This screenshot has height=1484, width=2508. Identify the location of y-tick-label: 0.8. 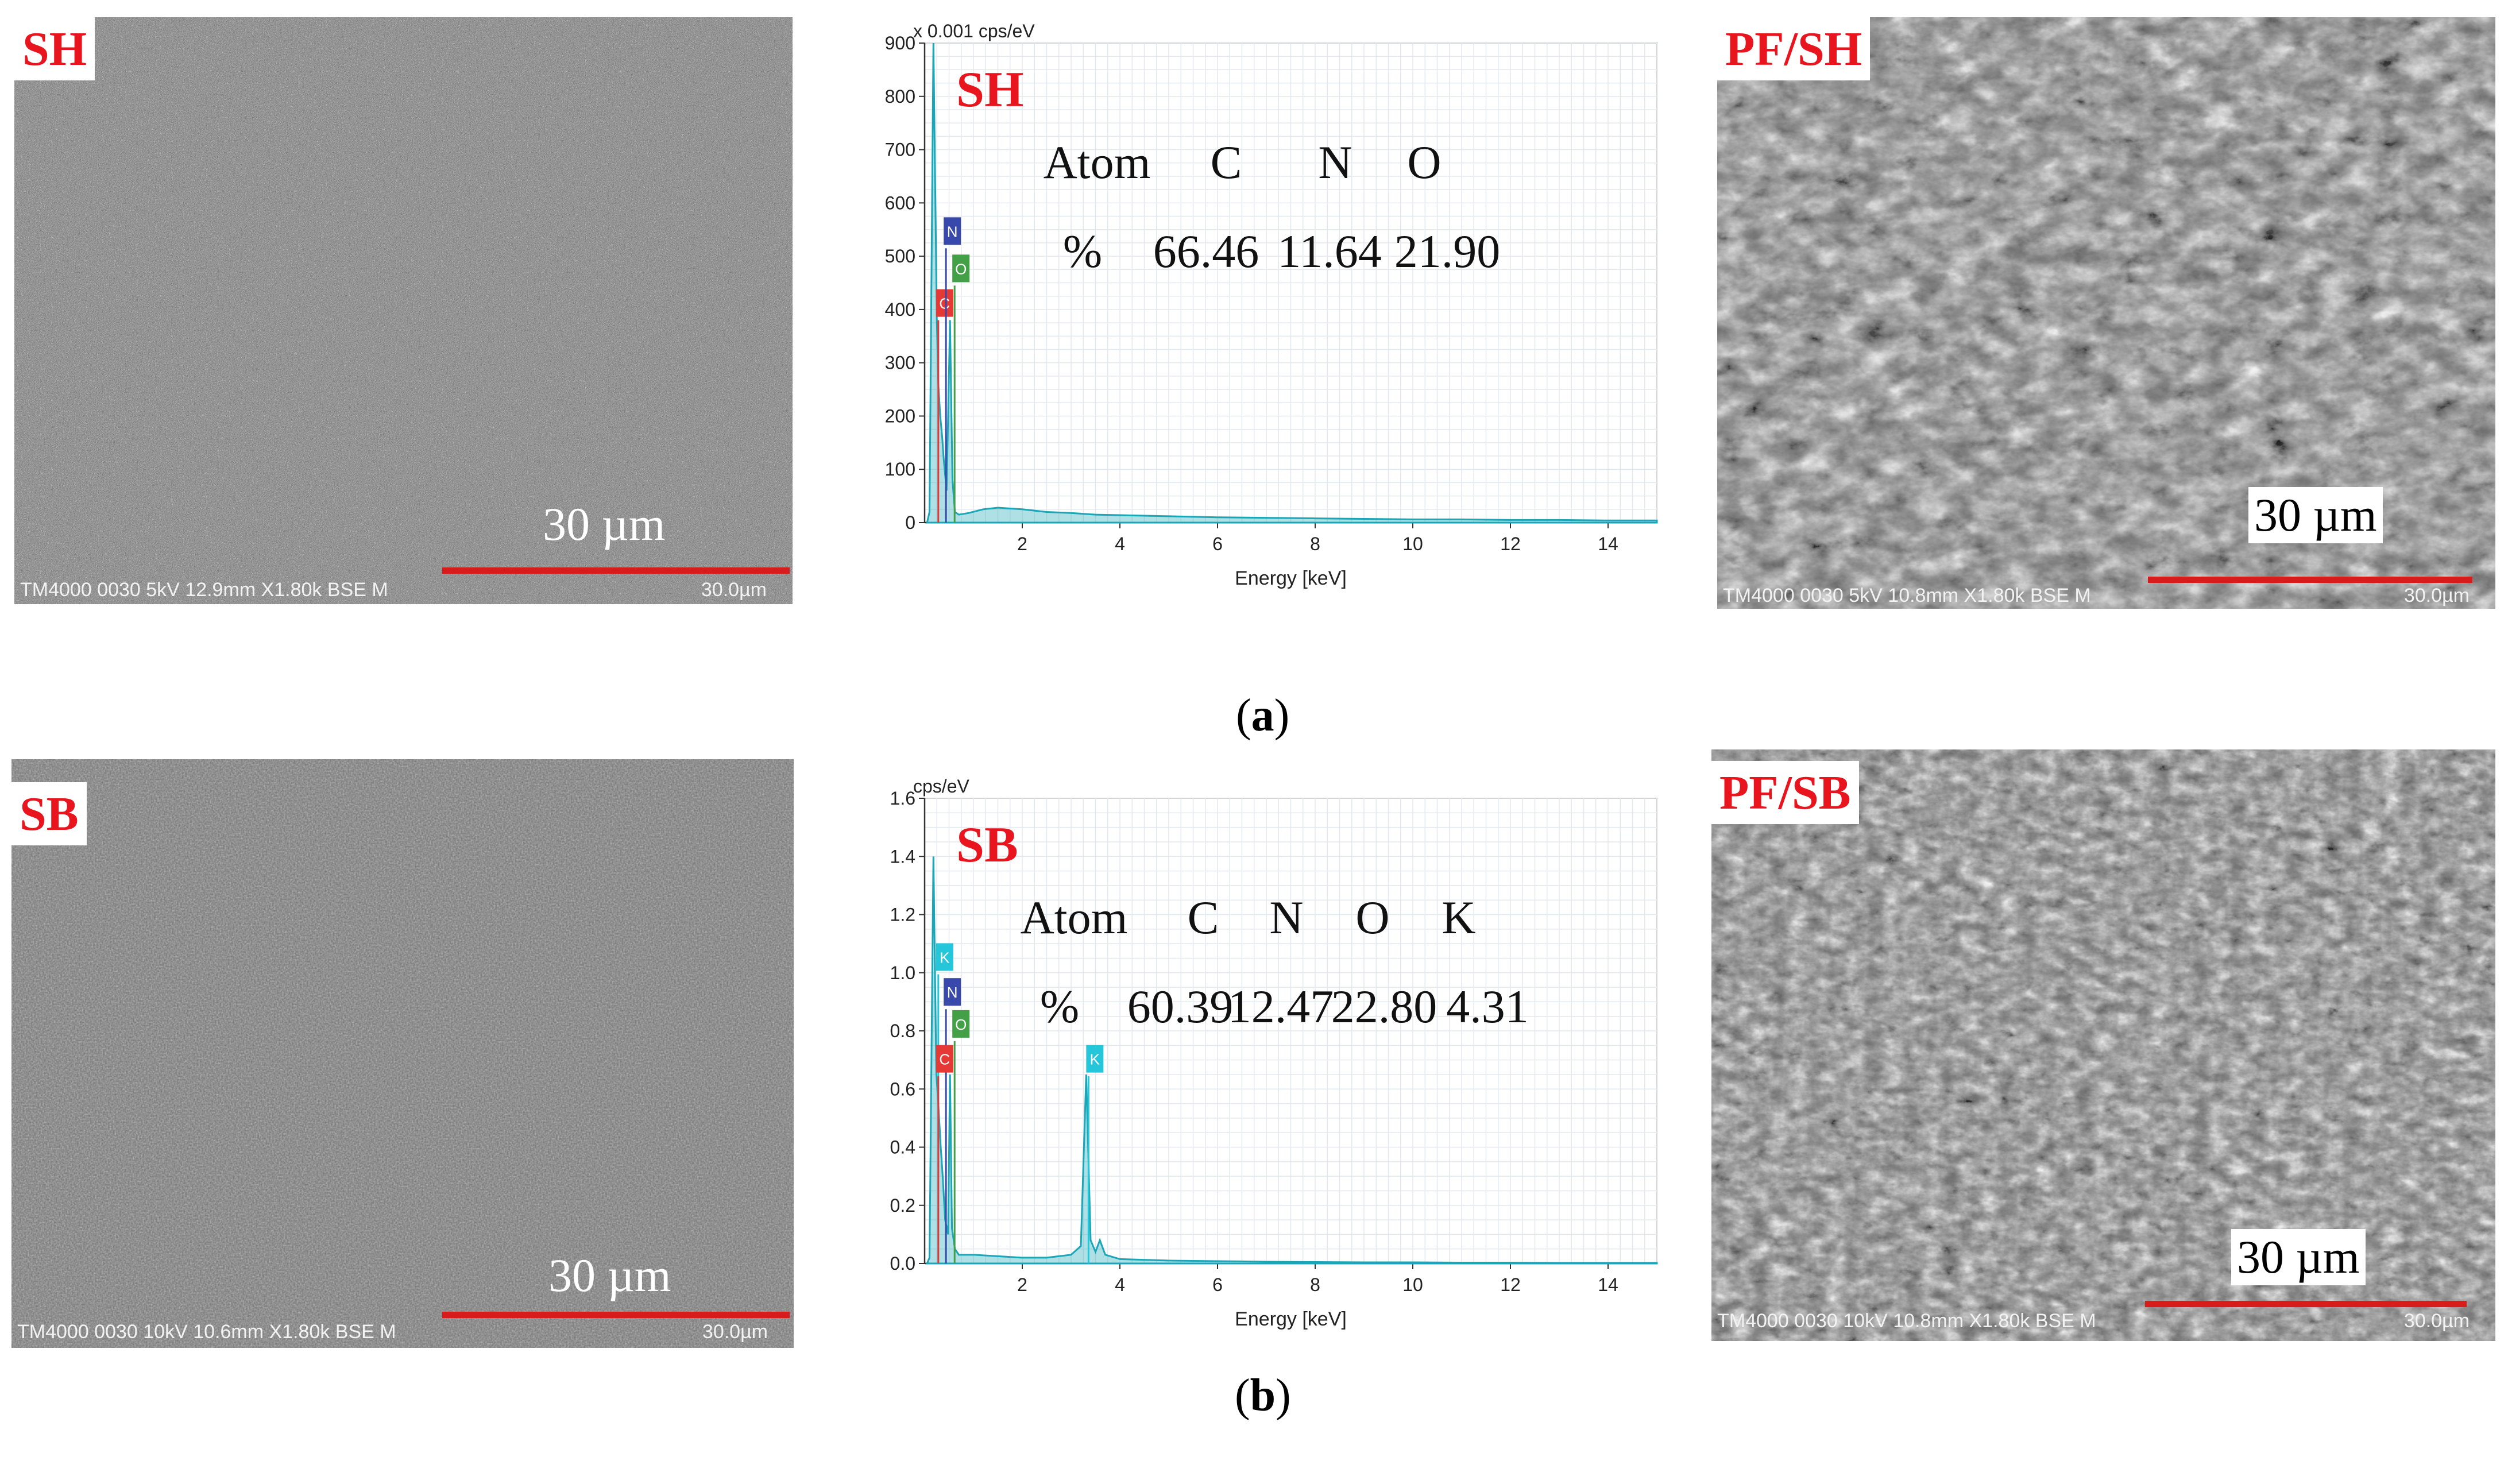
(902, 1031).